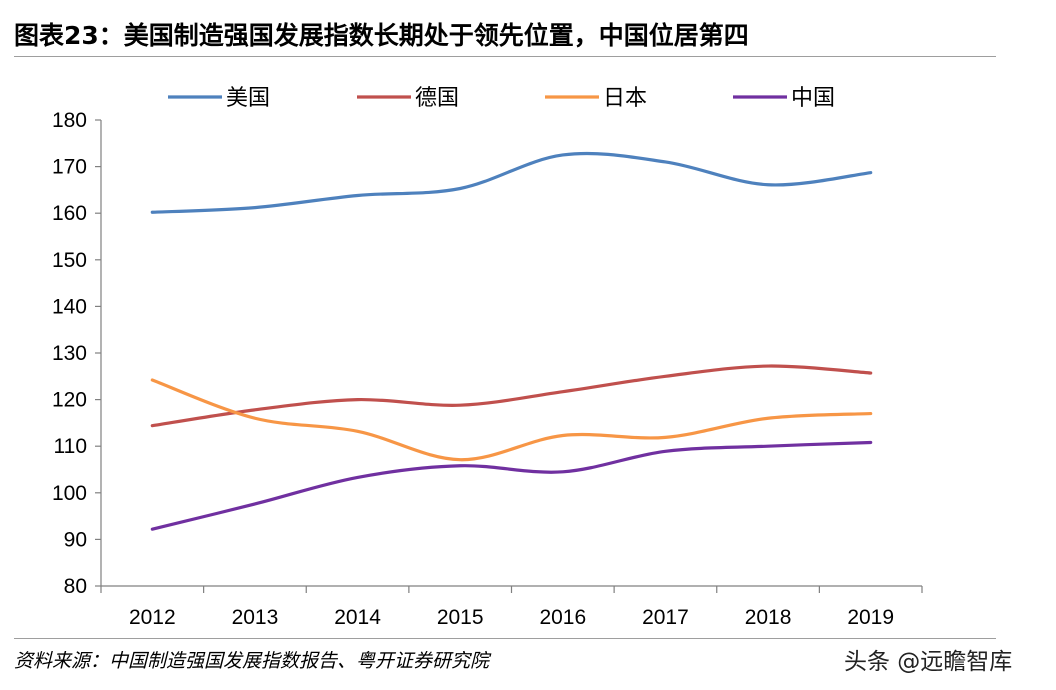 Image resolution: width=1056 pixels, height=690 pixels. I want to click on y-tick-label: 170, so click(69, 167).